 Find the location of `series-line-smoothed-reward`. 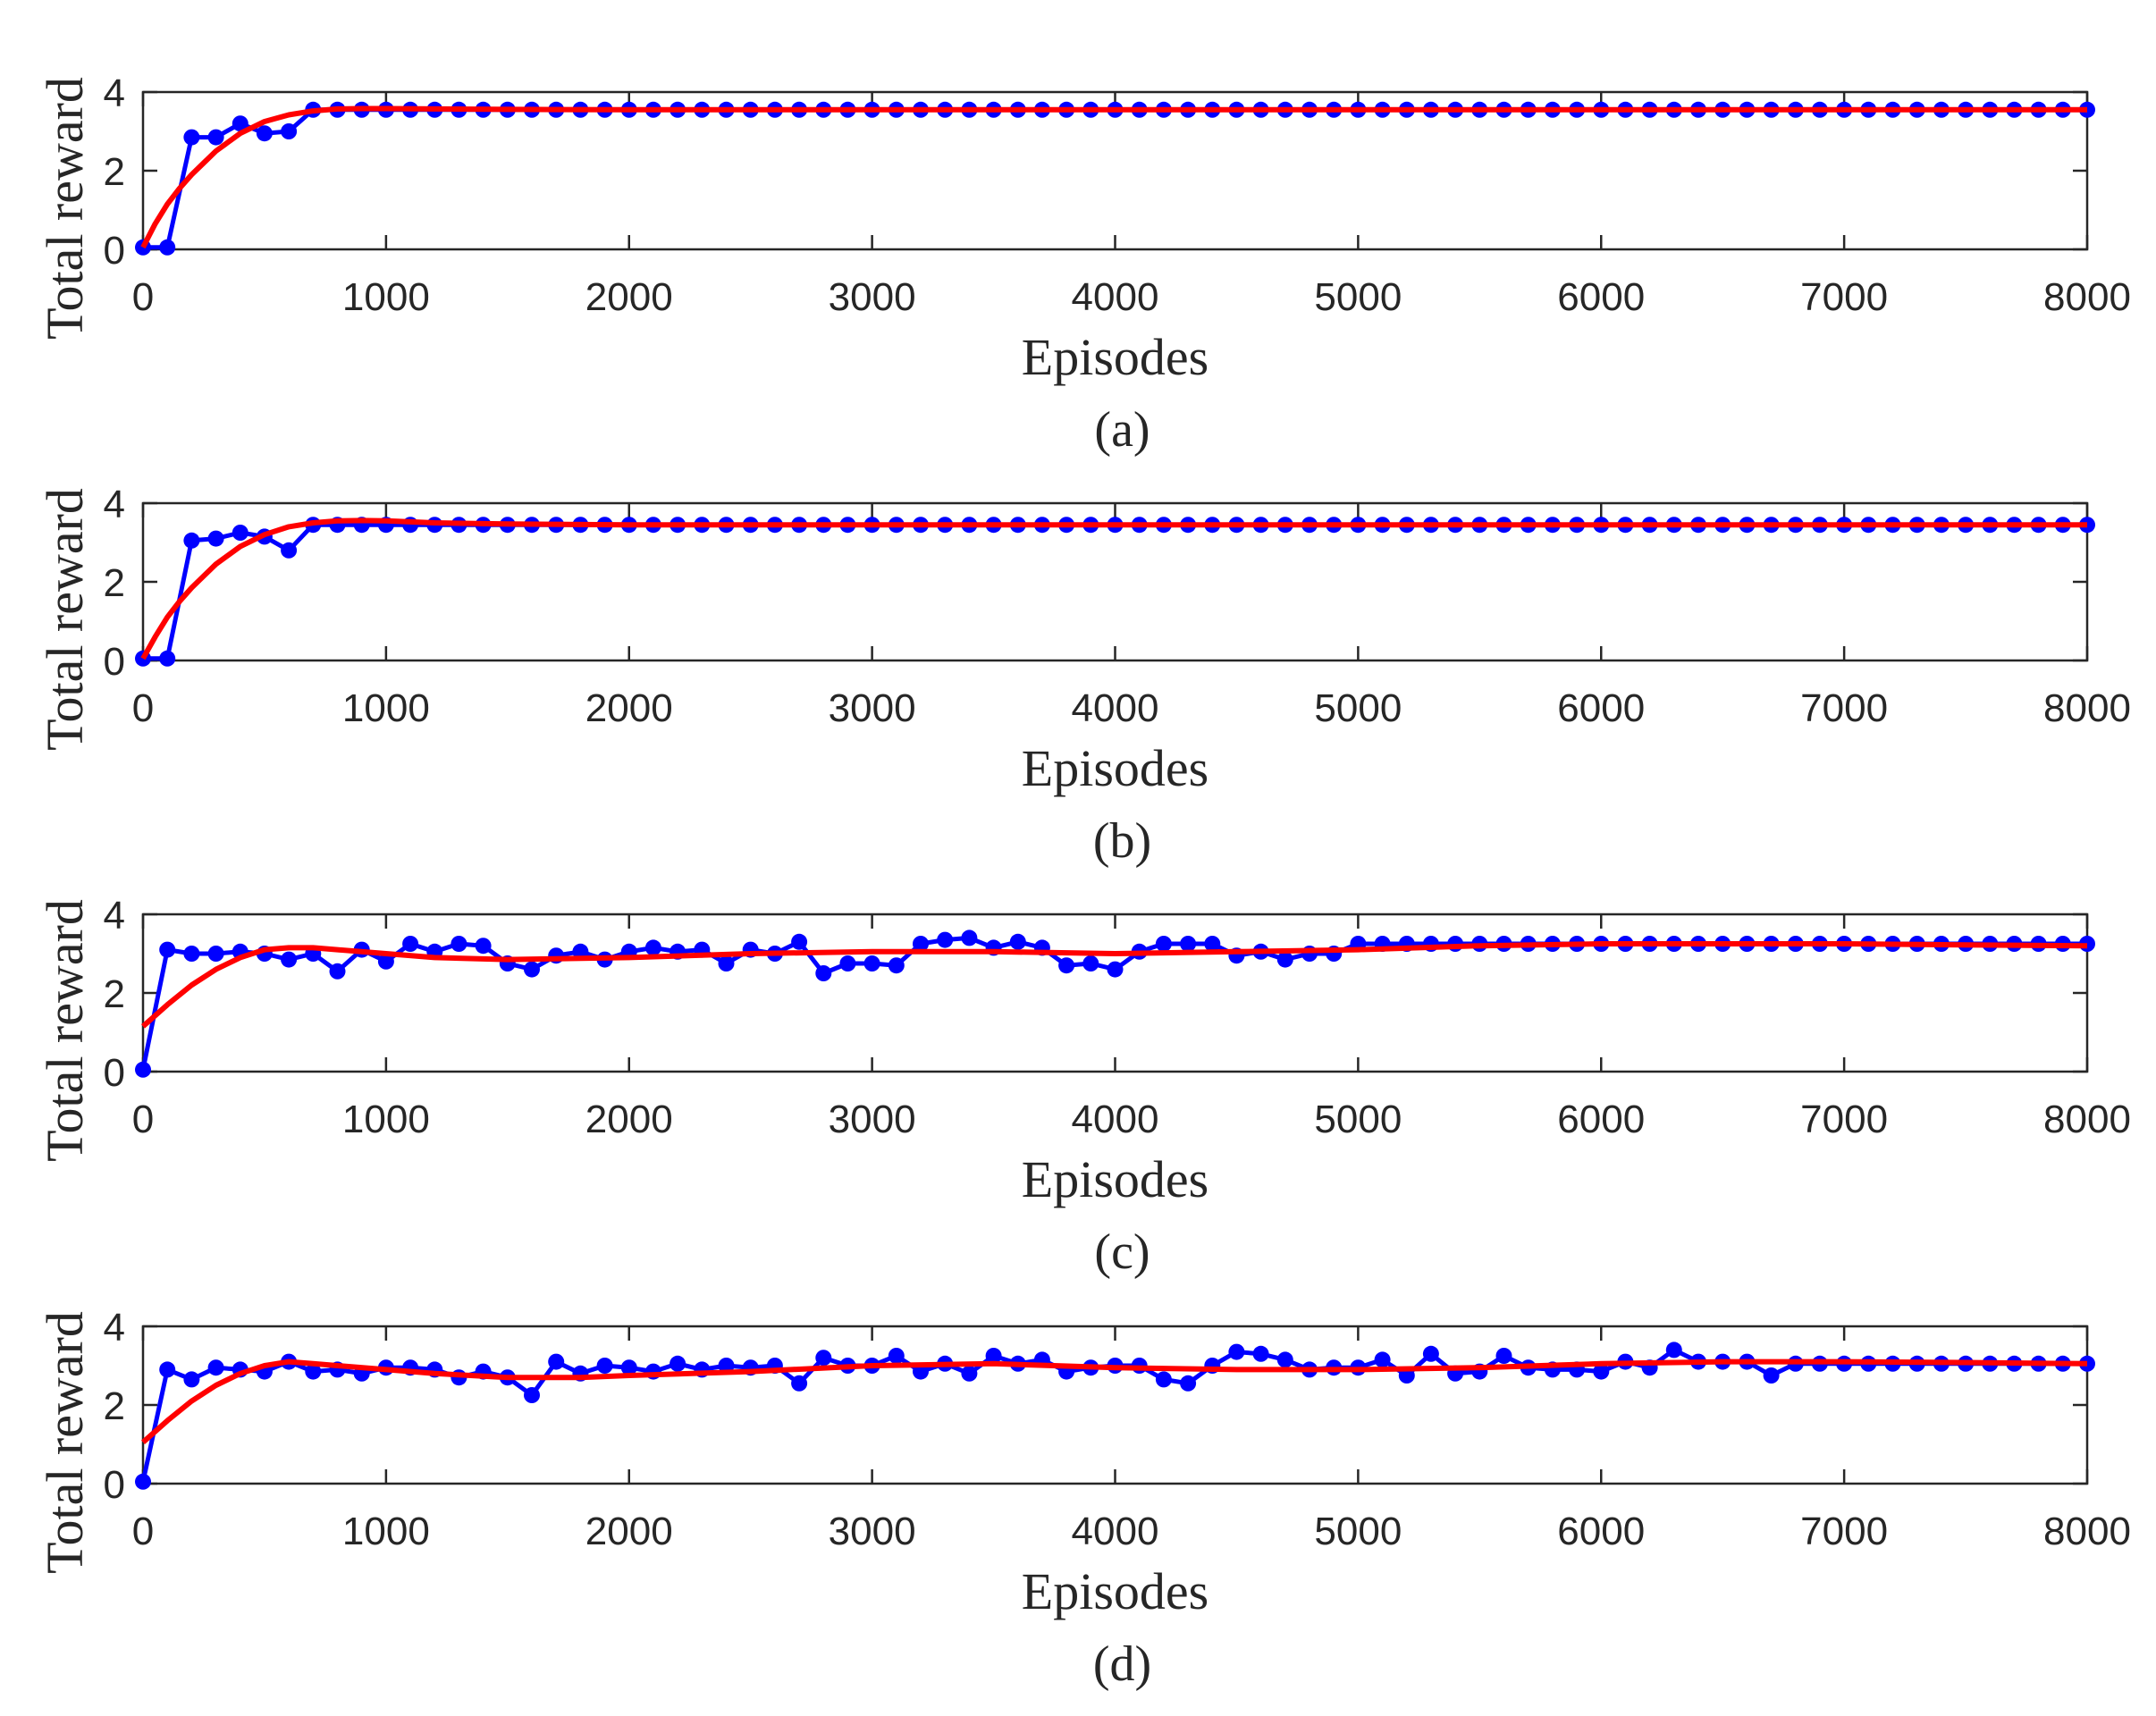

series-line-smoothed-reward is located at coordinates (1113, 589).